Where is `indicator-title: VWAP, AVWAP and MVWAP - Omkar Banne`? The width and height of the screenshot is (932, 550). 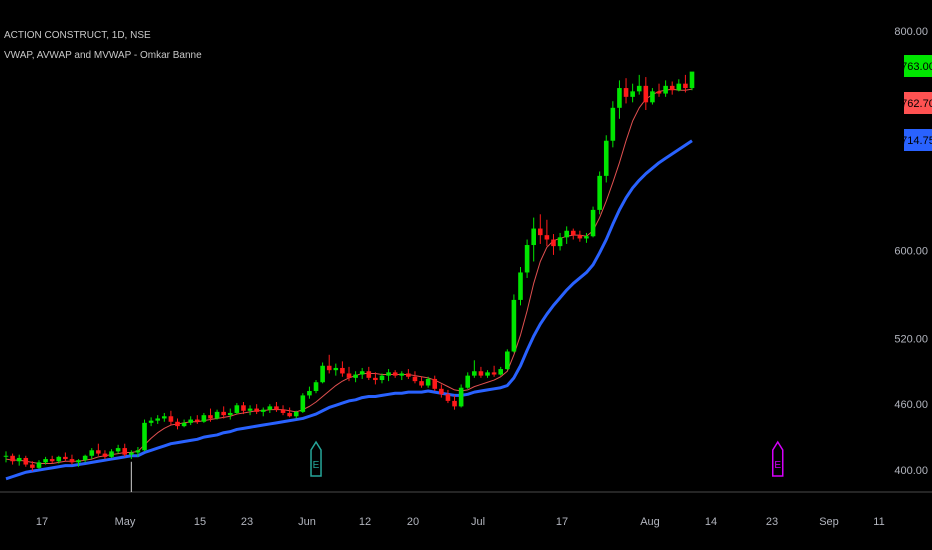 indicator-title: VWAP, AVWAP and MVWAP - Omkar Banne is located at coordinates (103, 55).